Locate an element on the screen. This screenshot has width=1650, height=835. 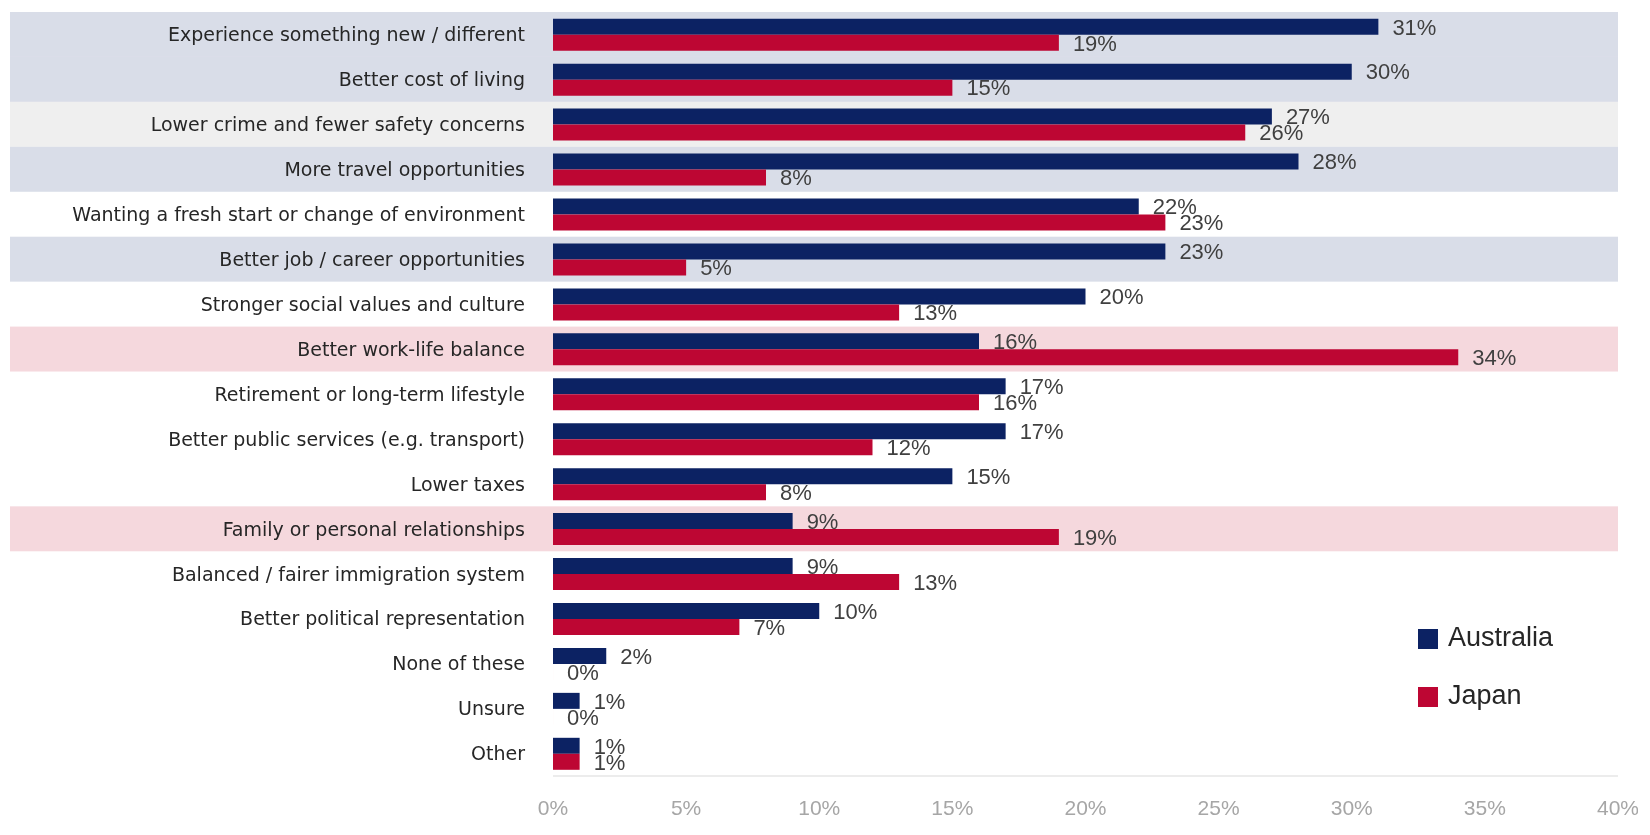
y-tick-label: Lower crime and fewer safety concerns is located at coordinates (337, 124).